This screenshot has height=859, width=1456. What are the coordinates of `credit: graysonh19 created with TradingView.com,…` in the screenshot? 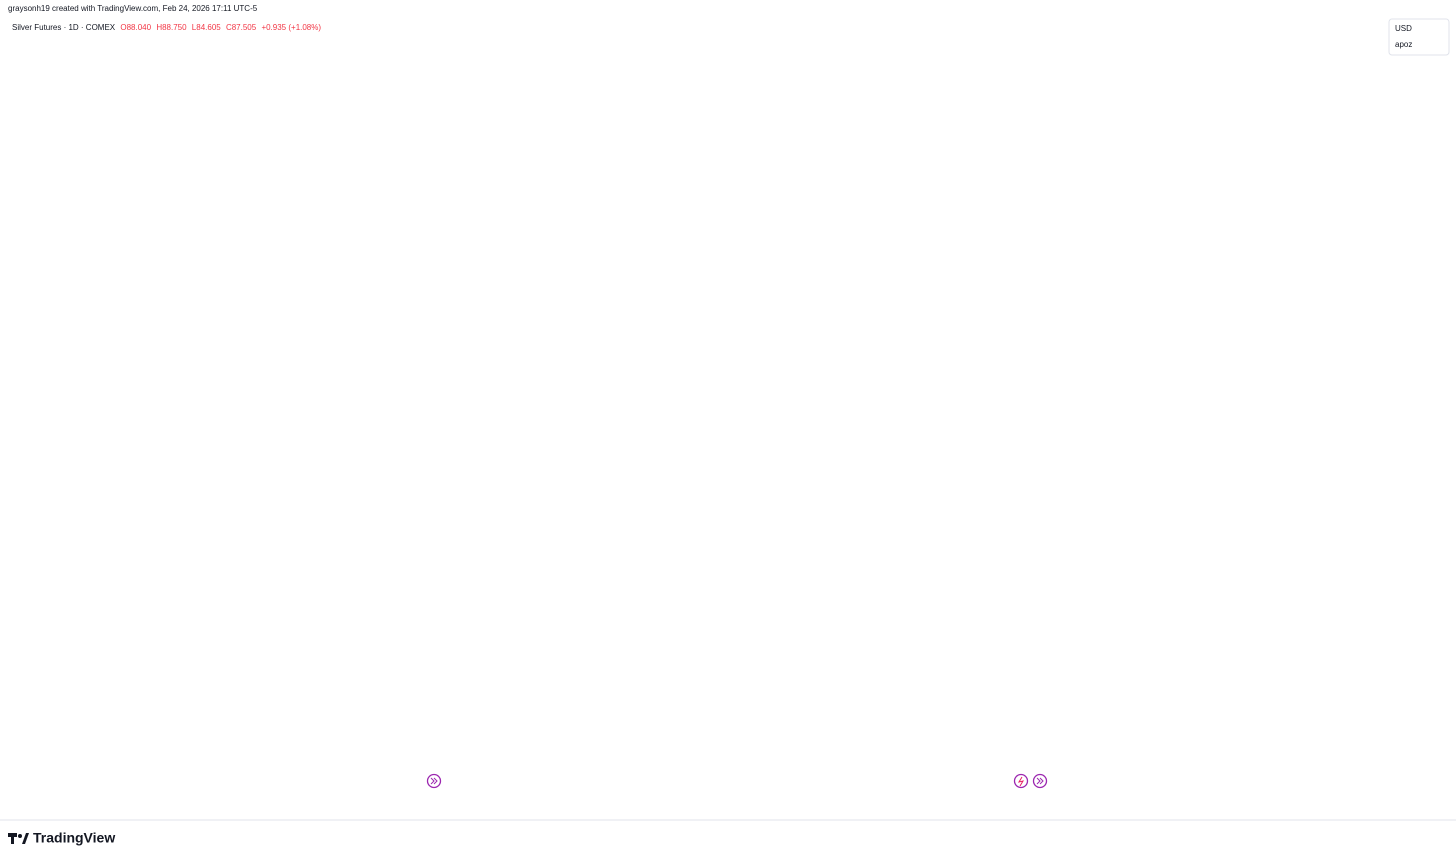 It's located at (133, 8).